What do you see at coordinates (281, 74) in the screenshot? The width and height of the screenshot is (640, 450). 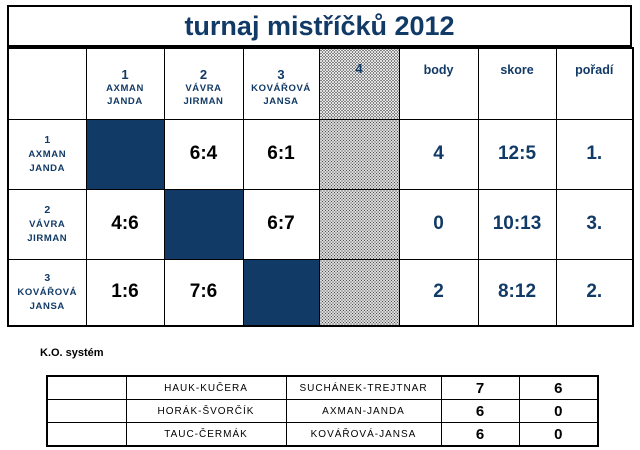 I see `player-number: 3` at bounding box center [281, 74].